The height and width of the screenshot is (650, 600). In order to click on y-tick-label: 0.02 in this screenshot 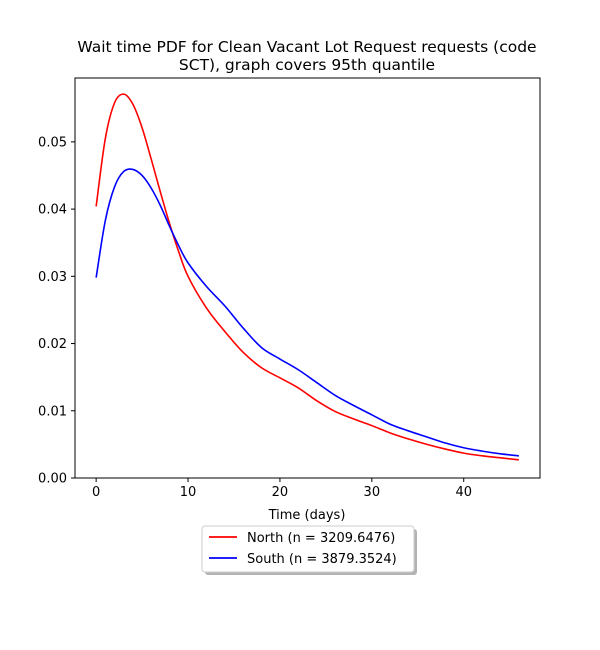, I will do `click(52, 344)`.